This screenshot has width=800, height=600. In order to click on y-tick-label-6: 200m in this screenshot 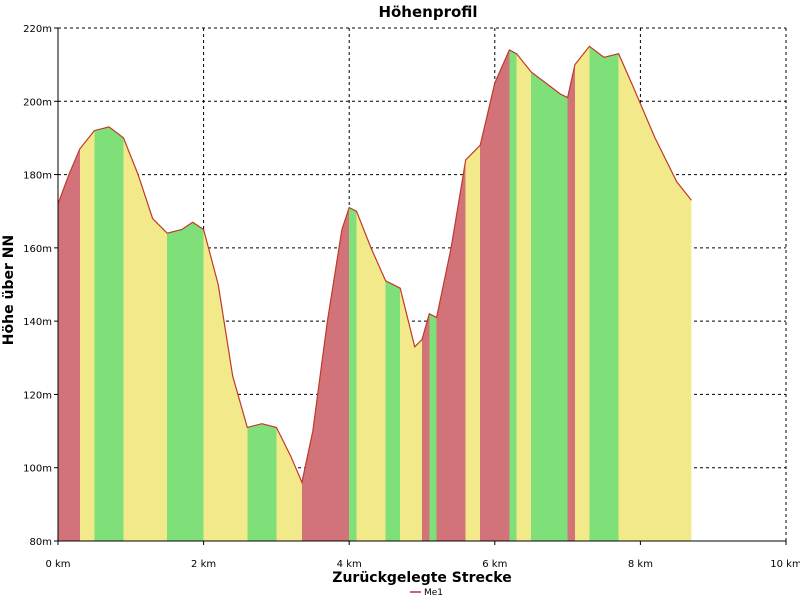, I will do `click(37, 102)`.